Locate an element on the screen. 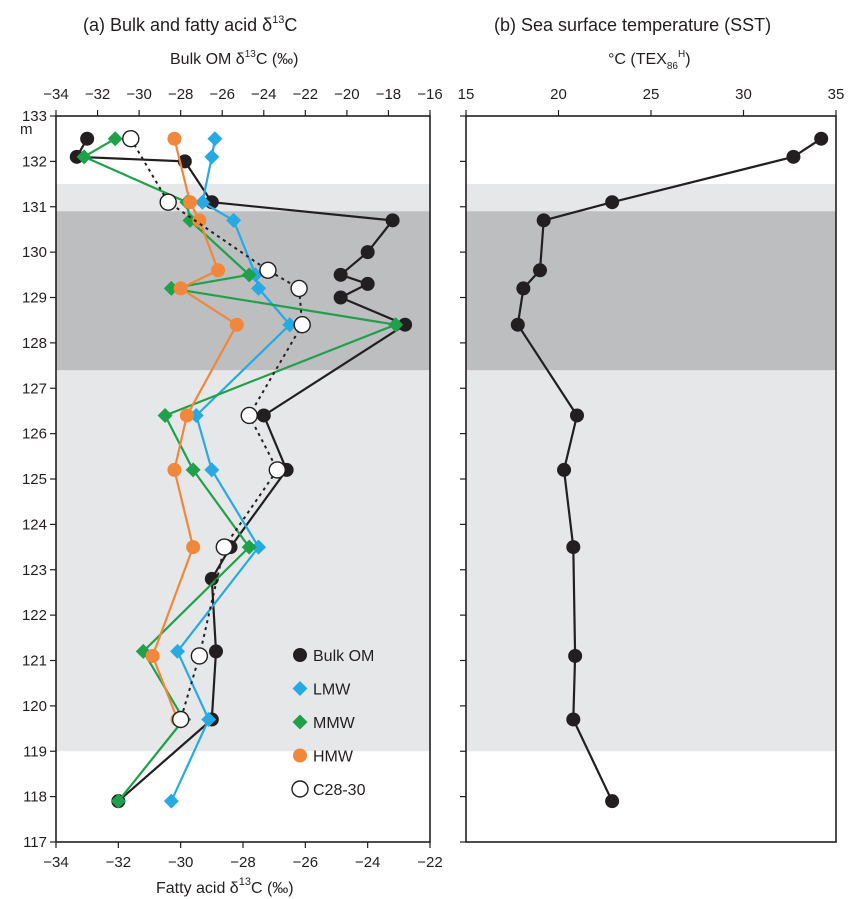 This screenshot has width=848, height=899. top-tick-label: −16 is located at coordinates (429, 94).